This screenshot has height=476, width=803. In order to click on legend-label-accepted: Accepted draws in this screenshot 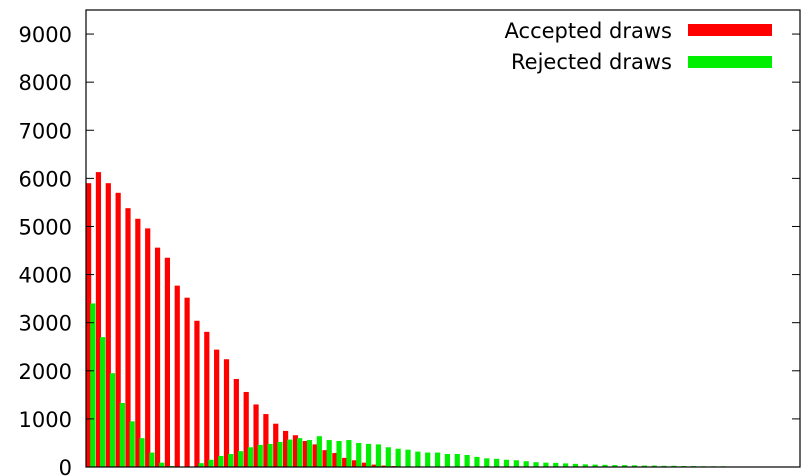, I will do `click(588, 31)`.